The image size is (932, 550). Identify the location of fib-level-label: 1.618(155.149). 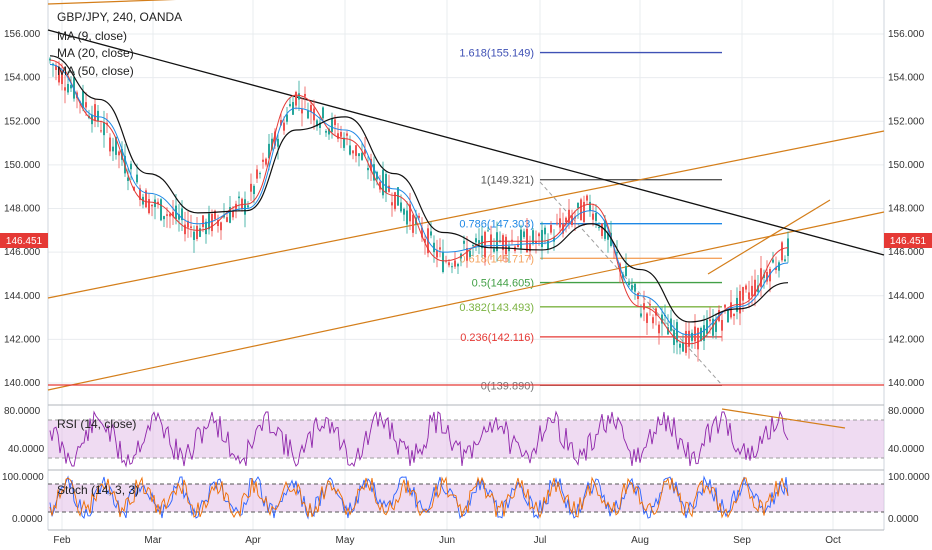
(496, 54).